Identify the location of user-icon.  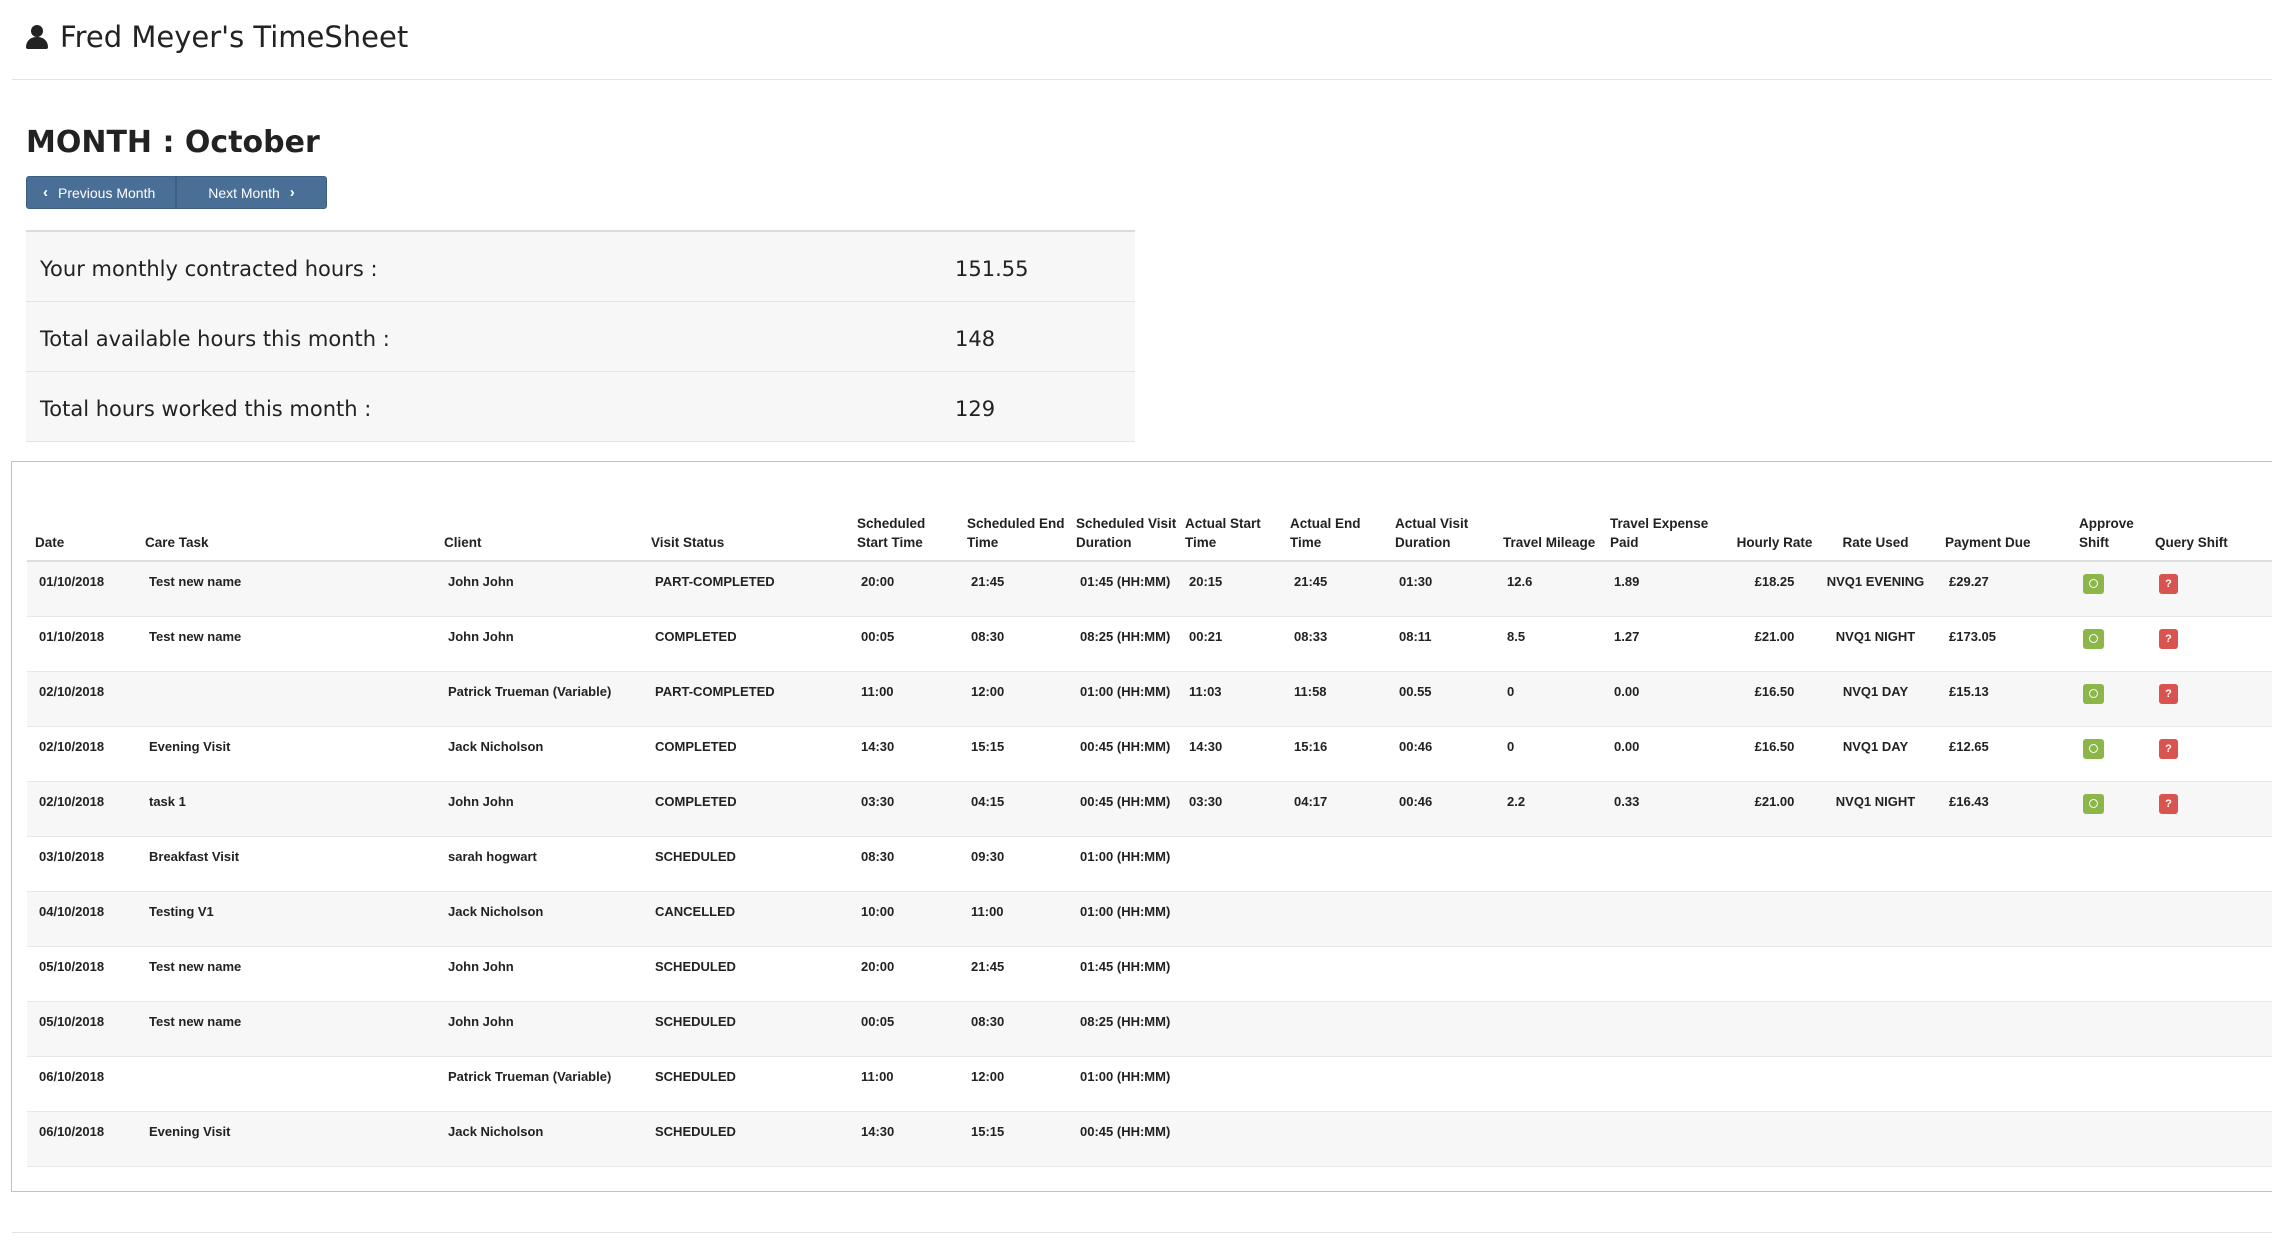
(37, 37).